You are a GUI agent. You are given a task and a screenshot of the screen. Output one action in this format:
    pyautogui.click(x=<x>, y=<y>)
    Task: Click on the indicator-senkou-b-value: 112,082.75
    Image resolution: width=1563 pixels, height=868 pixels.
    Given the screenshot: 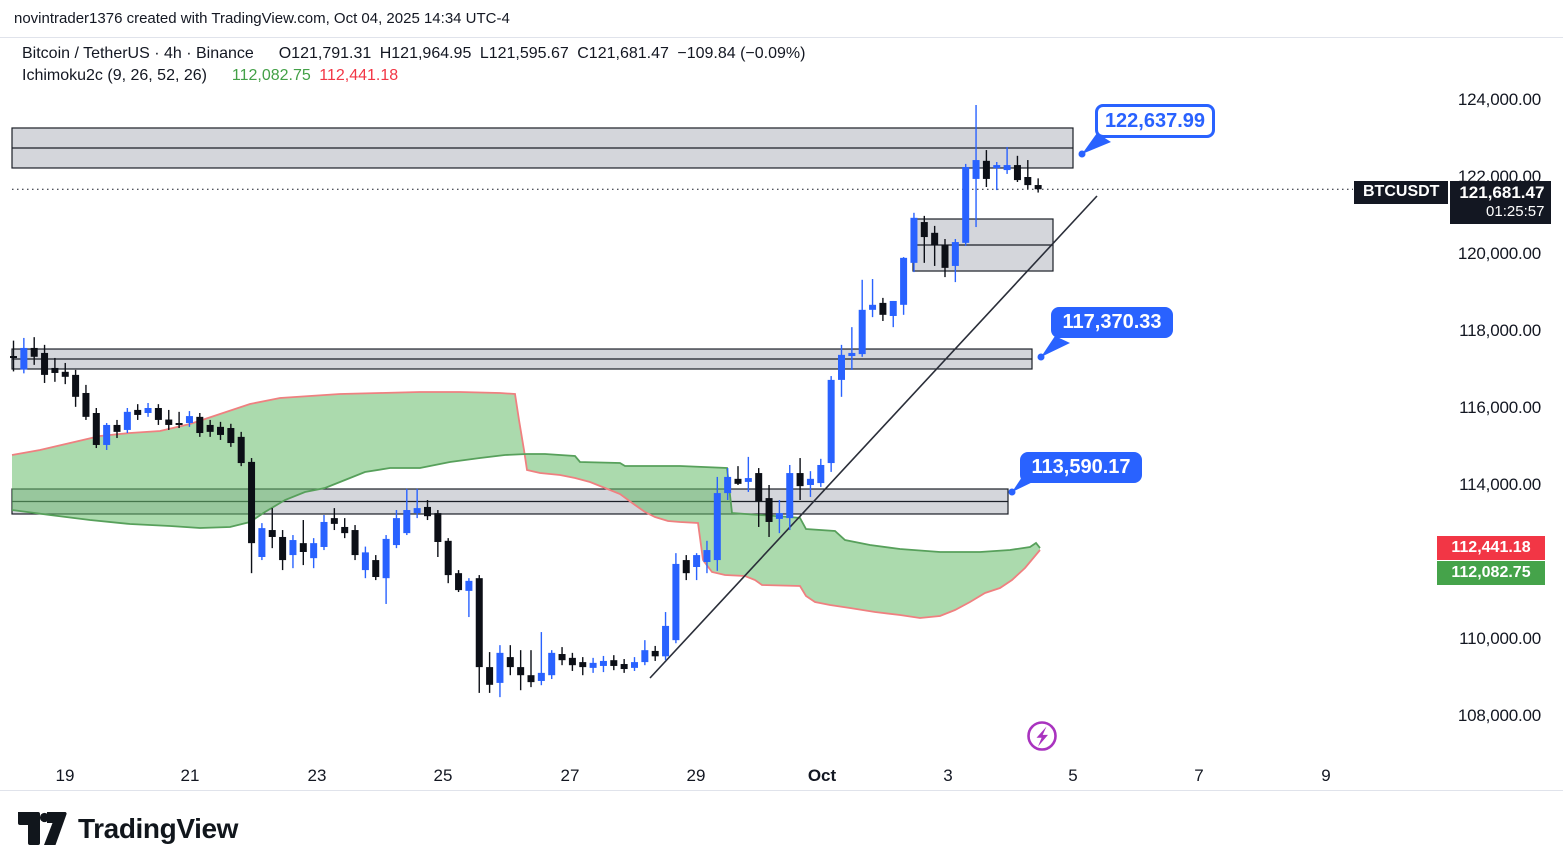 What is the action you would take?
    pyautogui.click(x=271, y=75)
    